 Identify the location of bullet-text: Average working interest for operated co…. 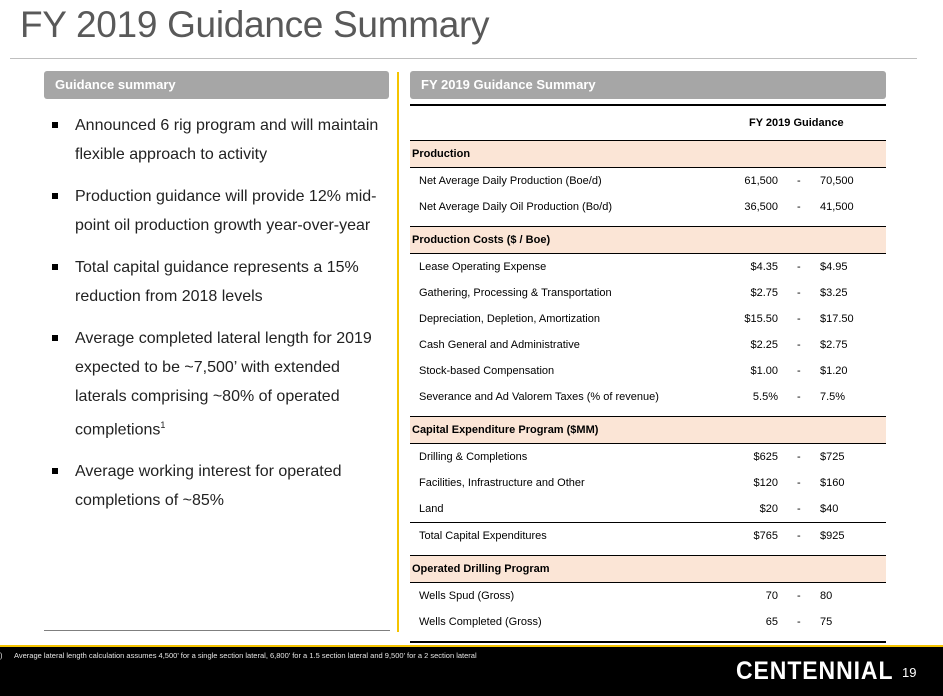
(208, 486).